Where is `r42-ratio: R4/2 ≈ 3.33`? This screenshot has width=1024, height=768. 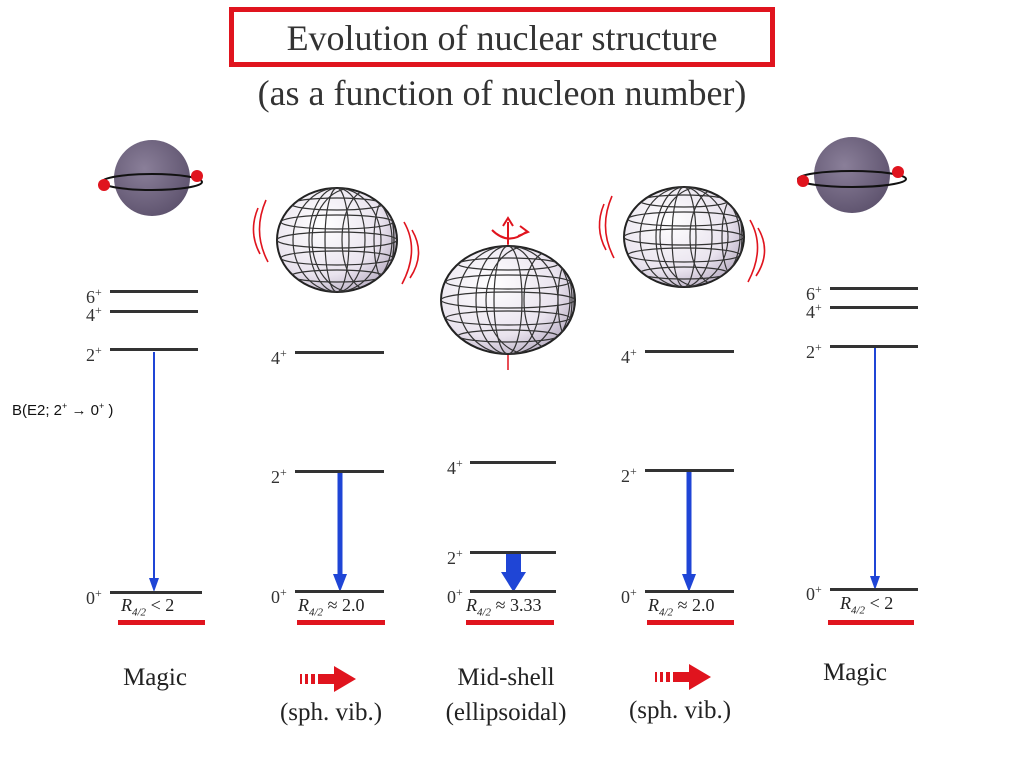 r42-ratio: R4/2 ≈ 3.33 is located at coordinates (504, 607).